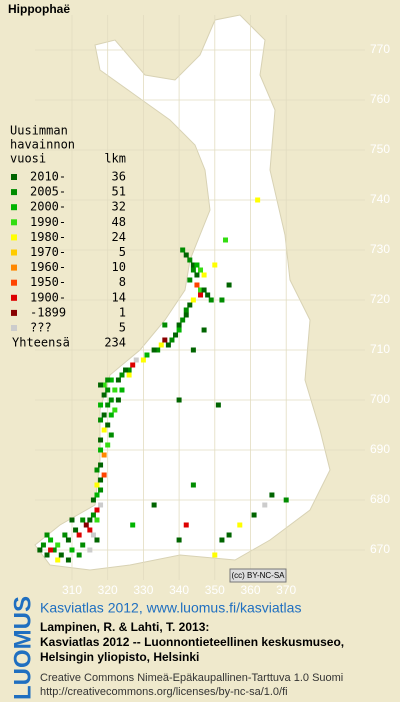 This screenshot has height=702, width=400. I want to click on legend-total: 234, so click(115, 343).